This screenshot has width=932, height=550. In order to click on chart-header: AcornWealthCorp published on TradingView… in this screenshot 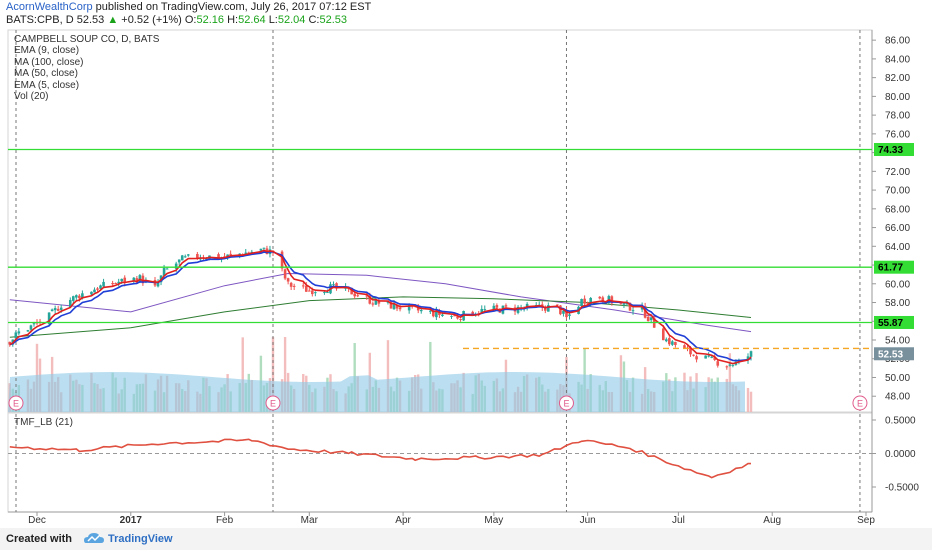, I will do `click(188, 14)`.